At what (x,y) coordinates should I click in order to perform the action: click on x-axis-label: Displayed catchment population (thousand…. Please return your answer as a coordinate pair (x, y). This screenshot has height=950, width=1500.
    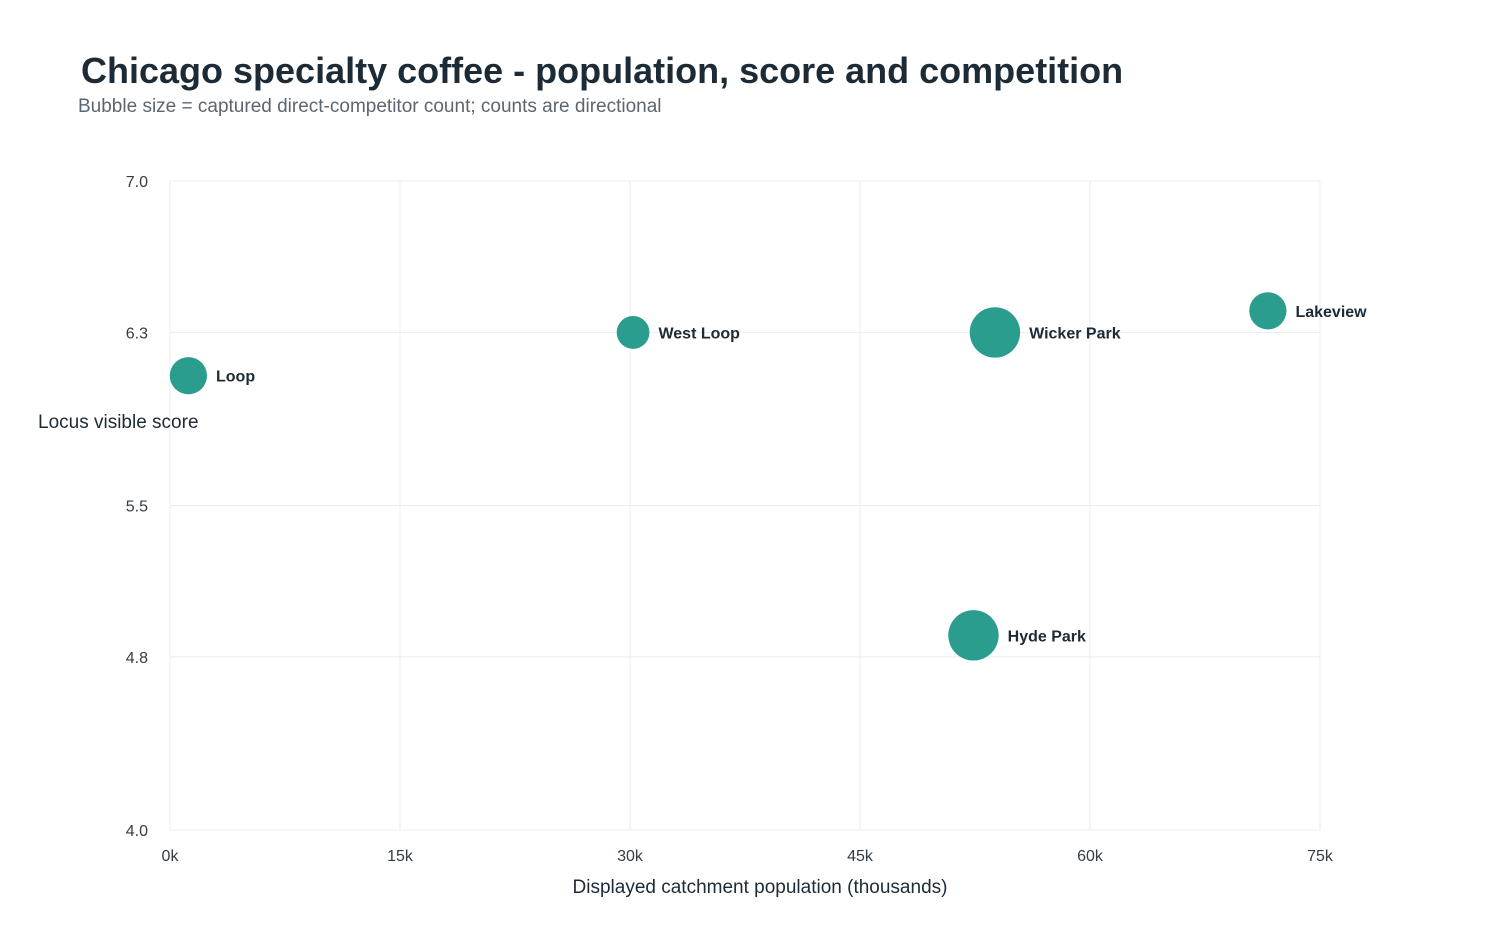
    Looking at the image, I should click on (760, 887).